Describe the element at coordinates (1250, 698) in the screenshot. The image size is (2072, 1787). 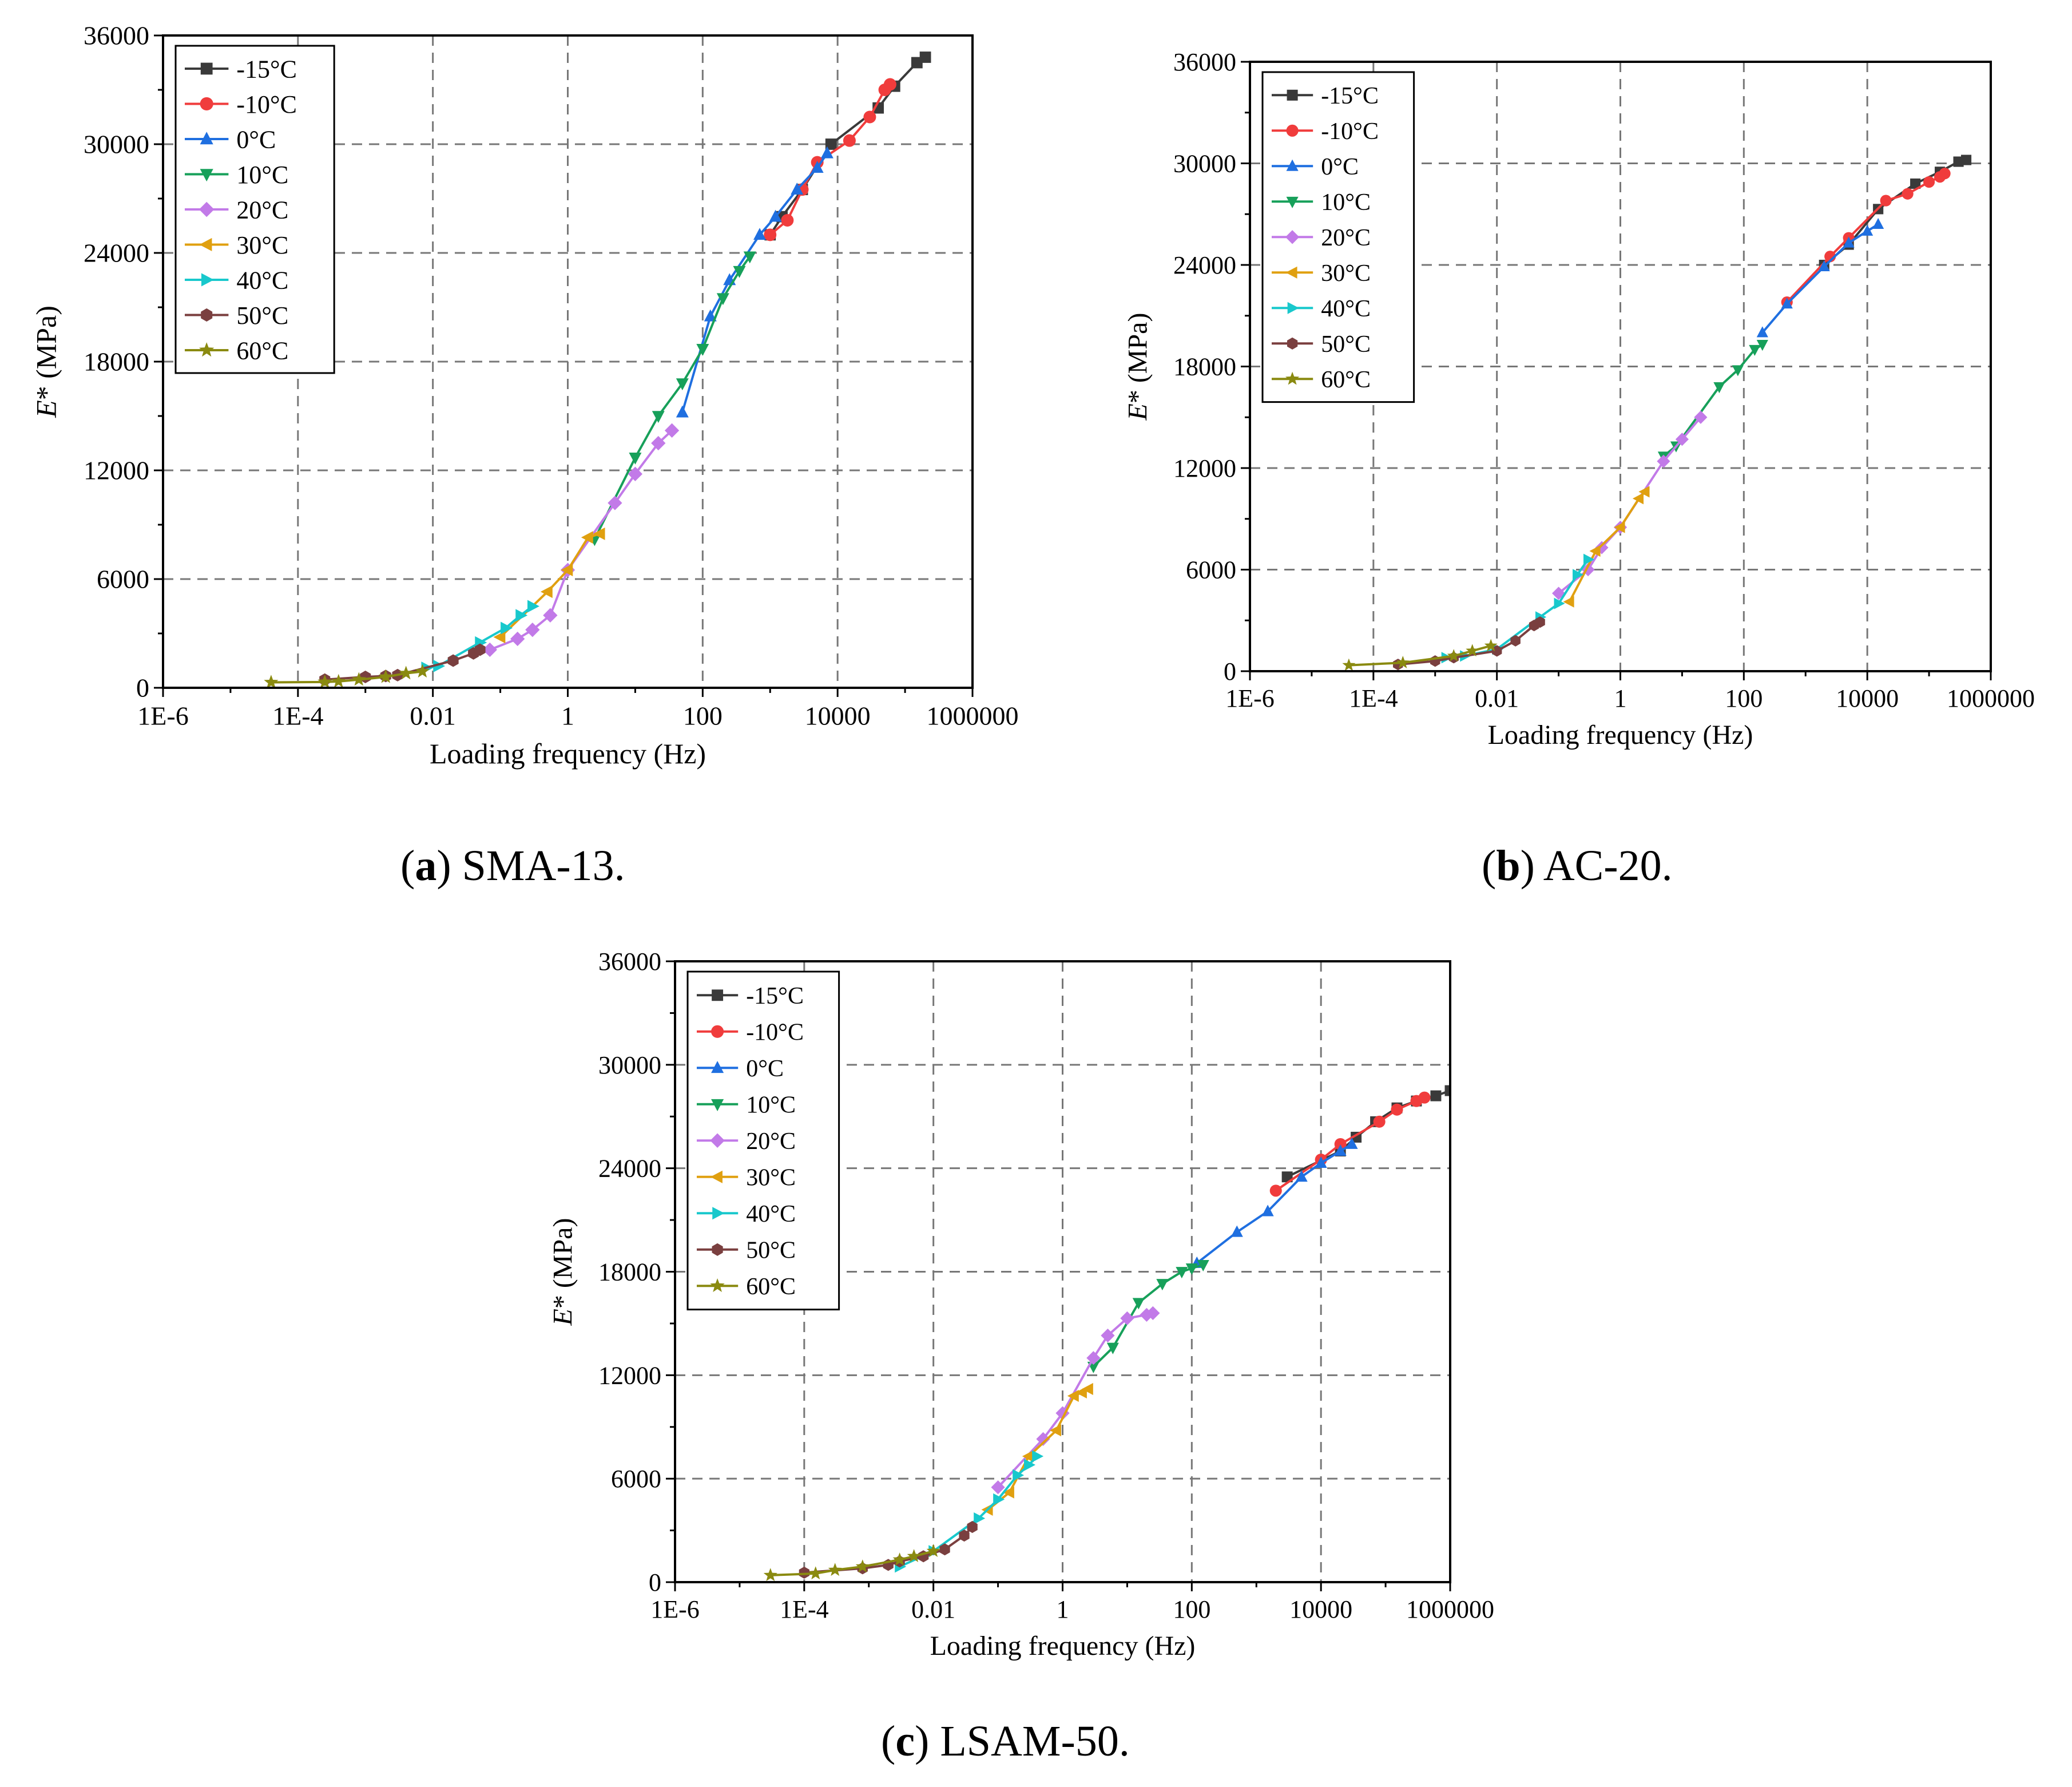
I see `x-tick-label: 1E-6` at that location.